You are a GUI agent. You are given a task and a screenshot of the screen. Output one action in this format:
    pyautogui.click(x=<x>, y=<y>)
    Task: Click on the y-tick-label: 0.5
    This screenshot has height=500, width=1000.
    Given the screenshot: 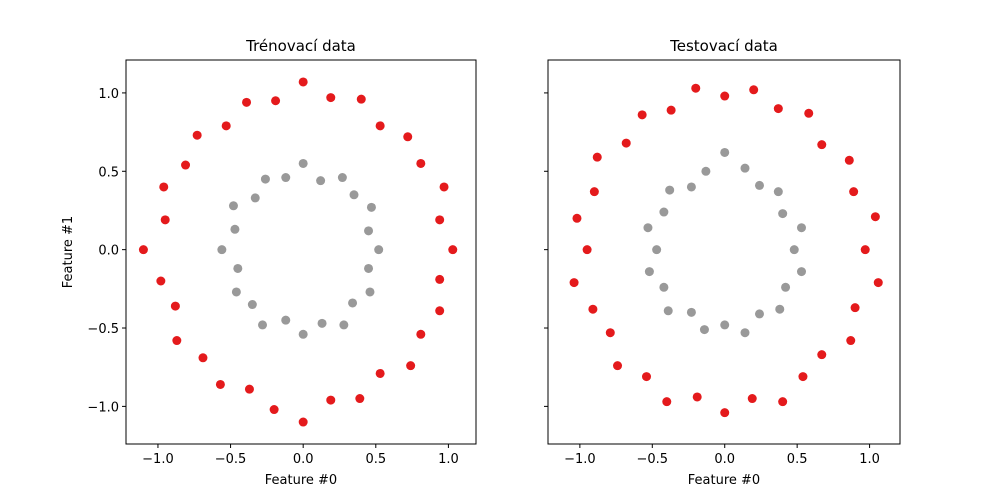 What is the action you would take?
    pyautogui.click(x=108, y=172)
    